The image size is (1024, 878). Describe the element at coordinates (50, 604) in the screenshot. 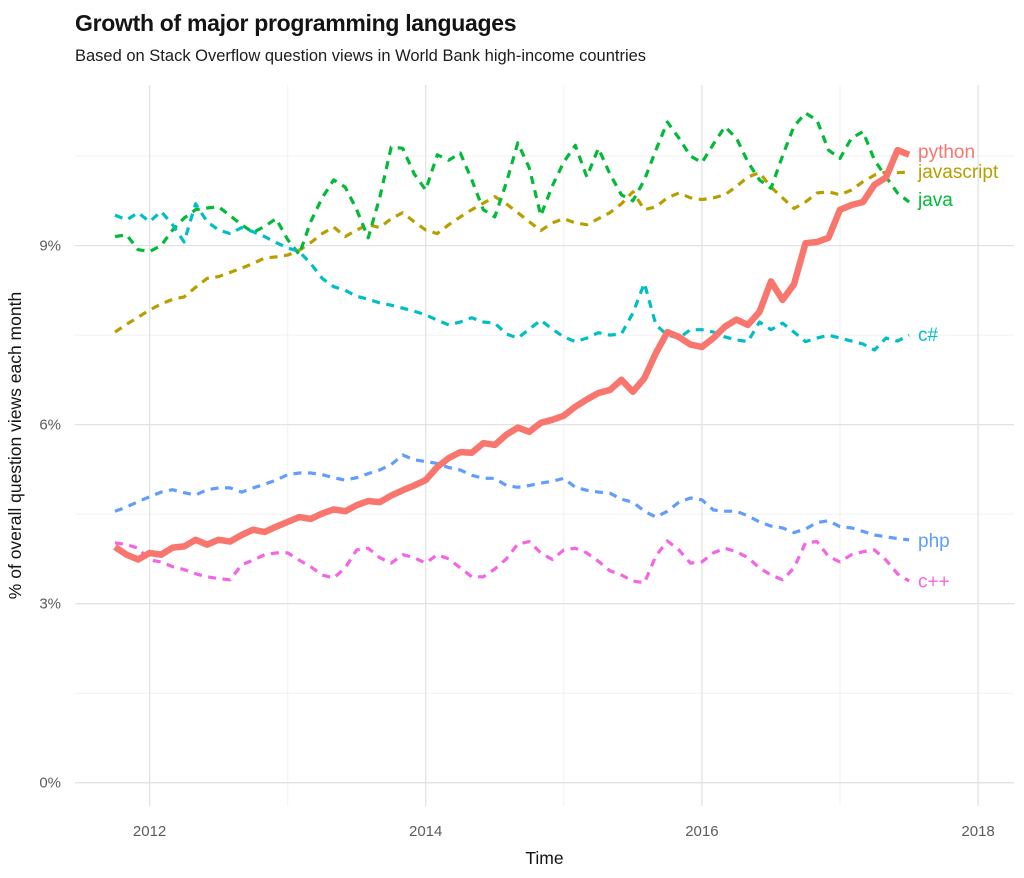

I see `y-tick-label-3: 3%` at that location.